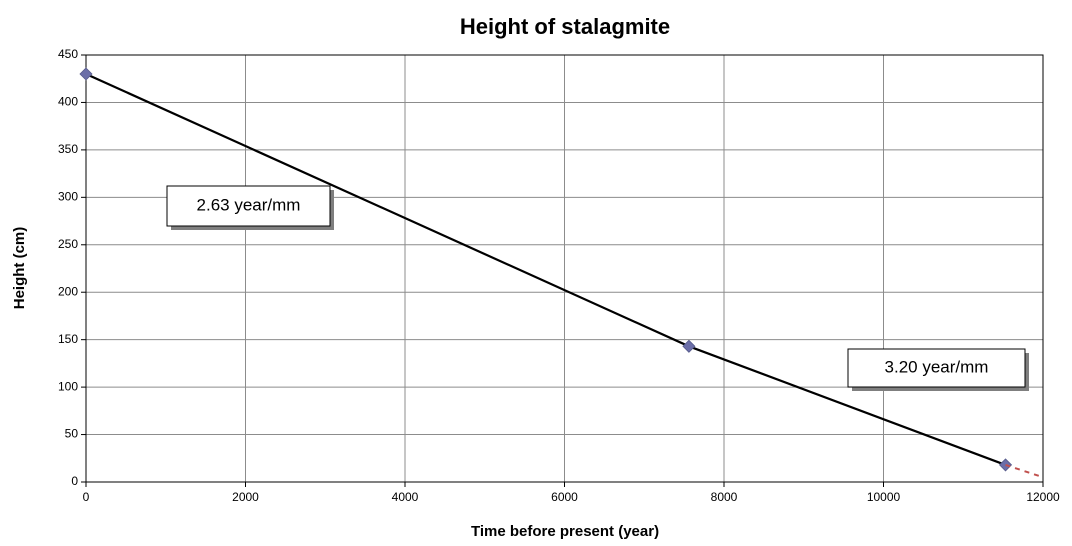 Image resolution: width=1072 pixels, height=546 pixels. I want to click on y-tick-label: 300, so click(68, 197).